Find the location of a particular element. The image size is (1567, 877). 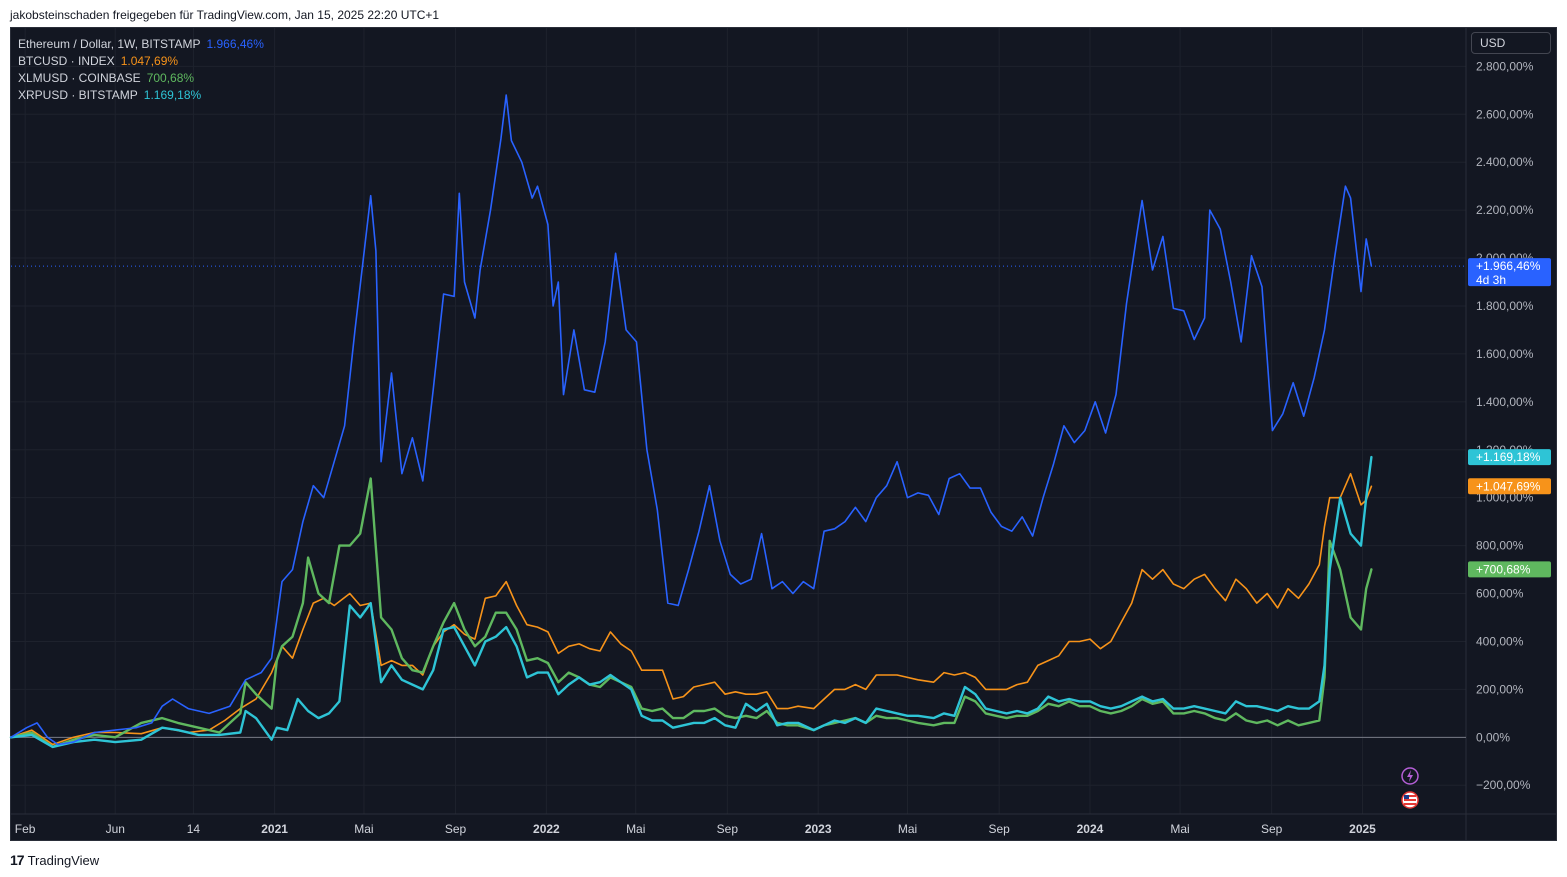

y-tick-label: 2.200,00% is located at coordinates (1505, 210).